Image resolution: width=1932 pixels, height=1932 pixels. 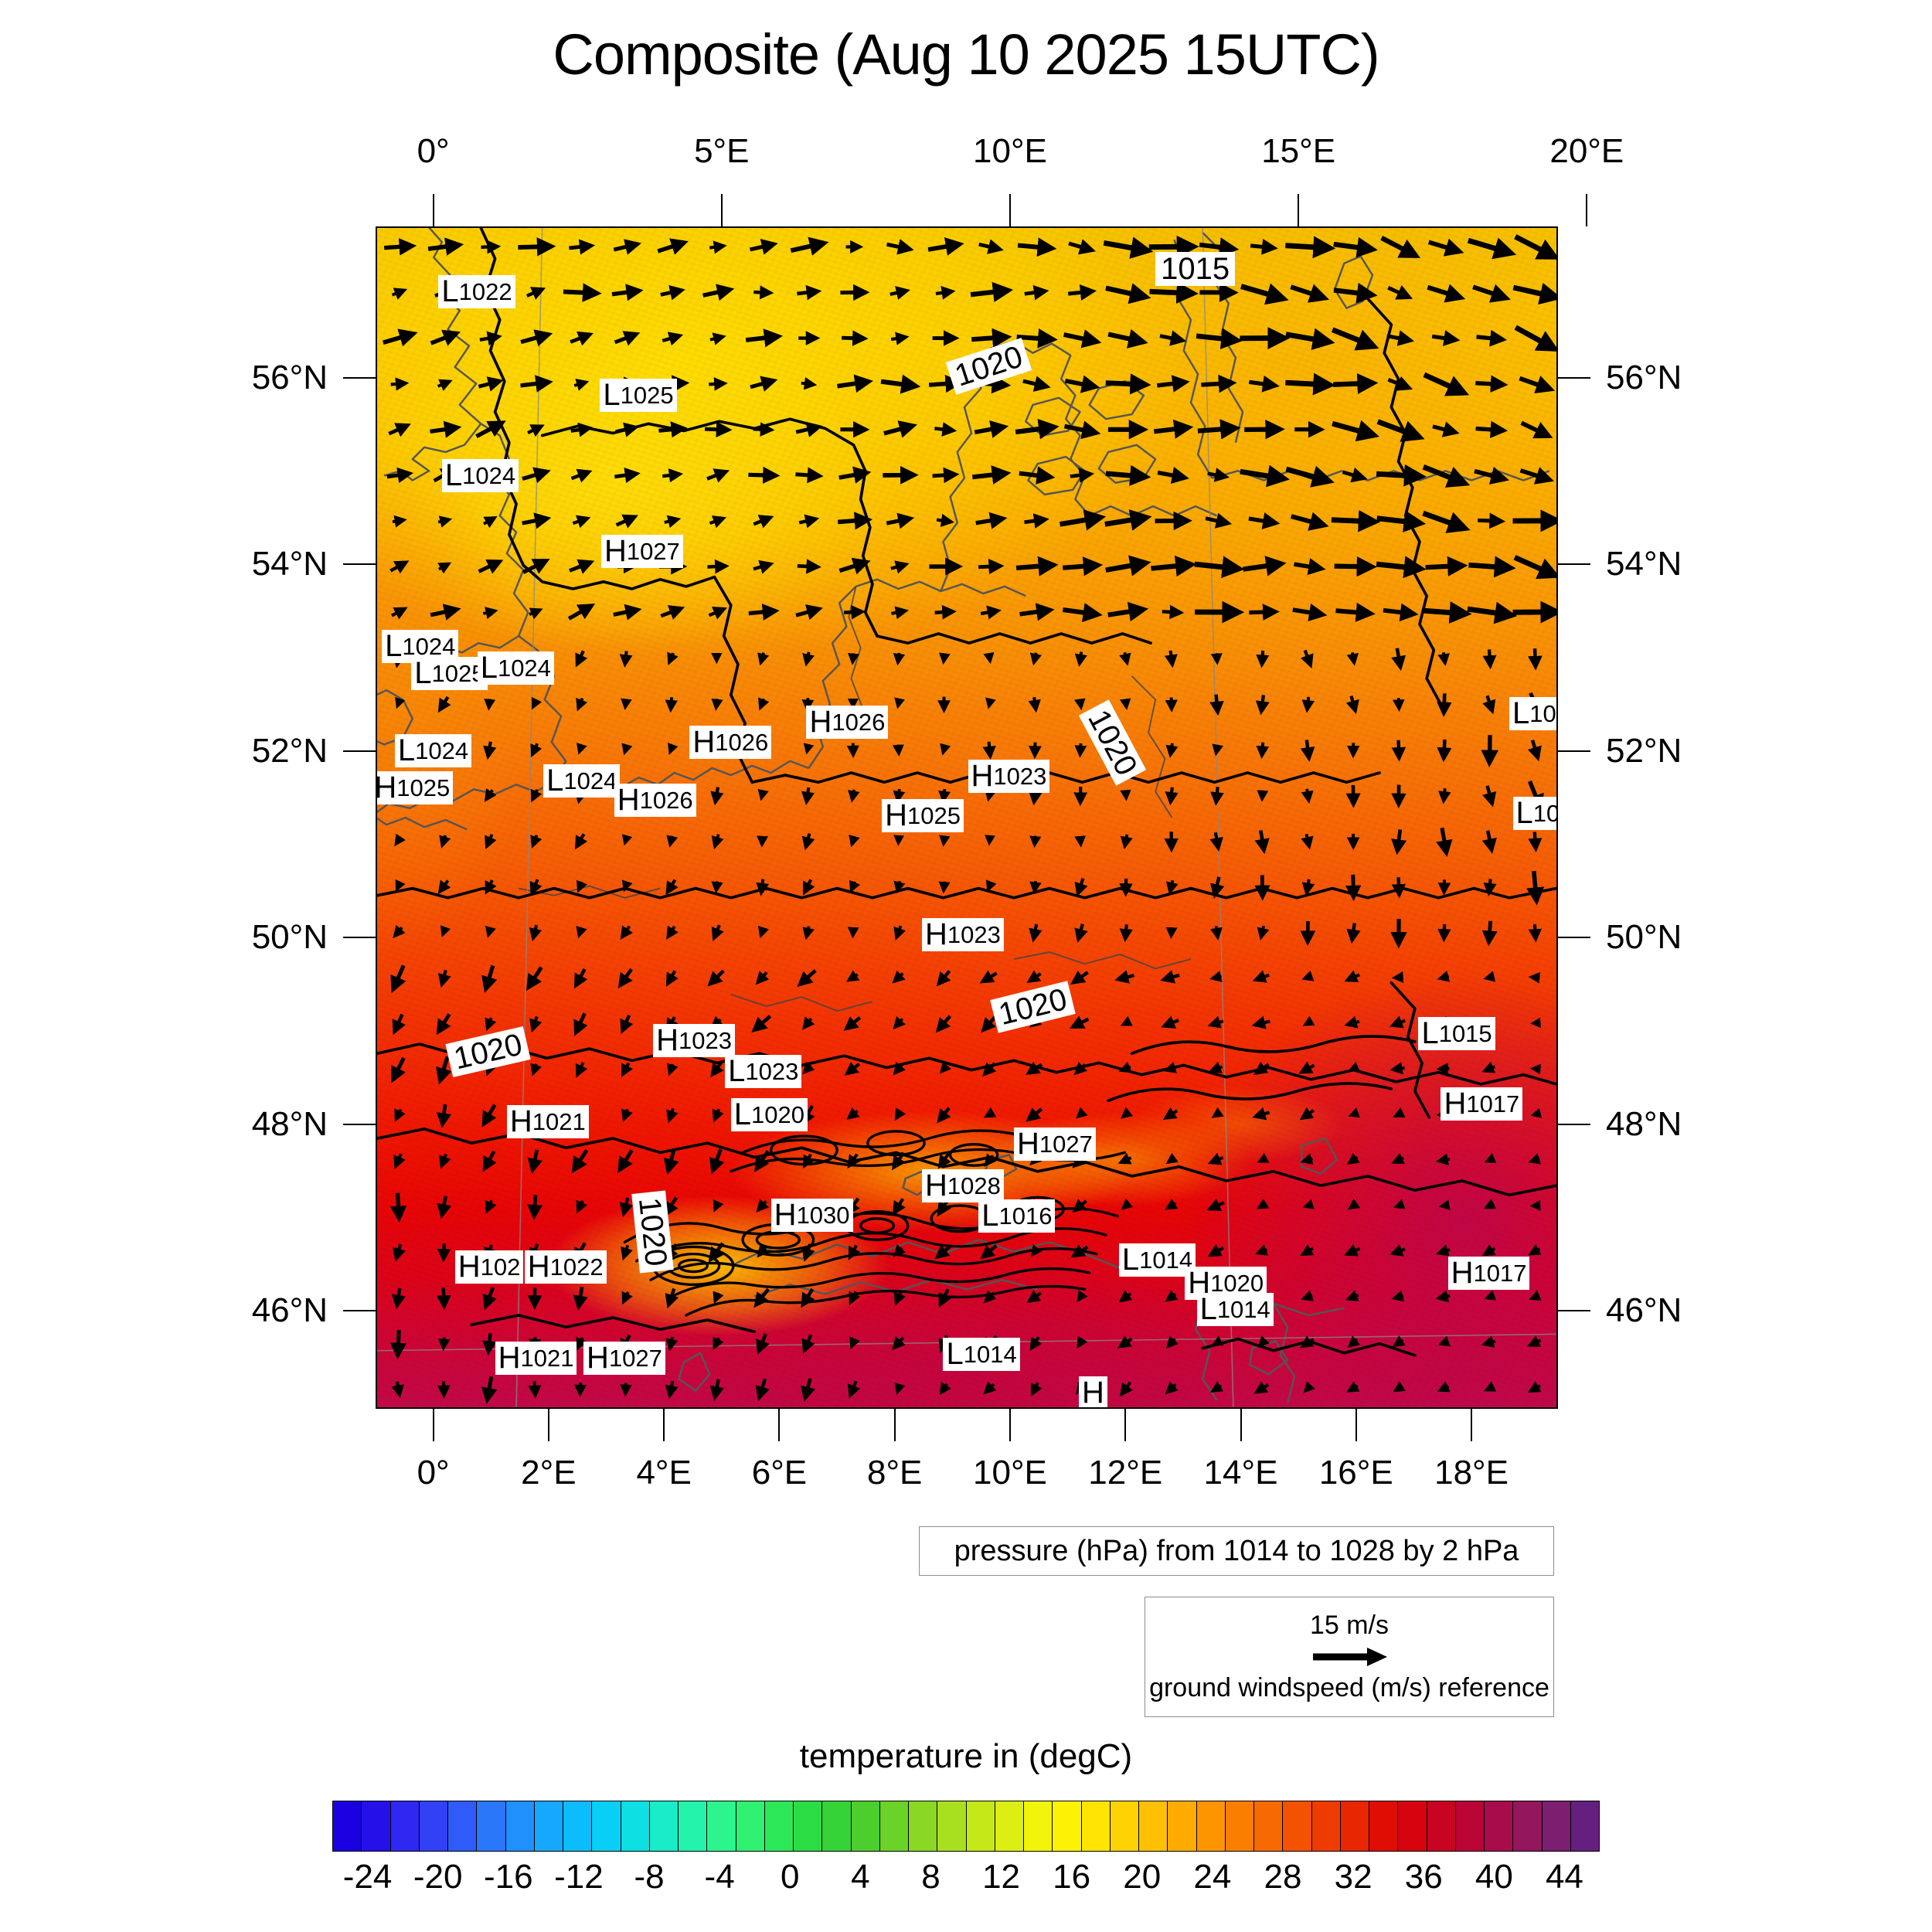 I want to click on colorbar, so click(x=966, y=1827).